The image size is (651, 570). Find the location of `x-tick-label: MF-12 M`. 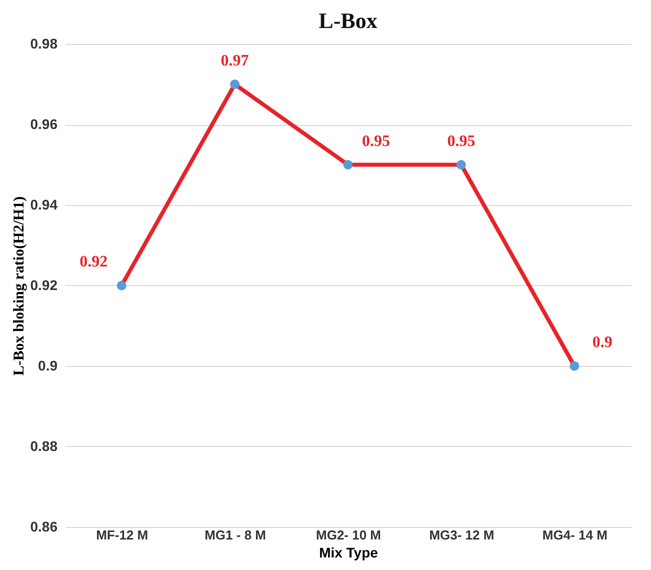

x-tick-label: MF-12 M is located at coordinates (122, 535).